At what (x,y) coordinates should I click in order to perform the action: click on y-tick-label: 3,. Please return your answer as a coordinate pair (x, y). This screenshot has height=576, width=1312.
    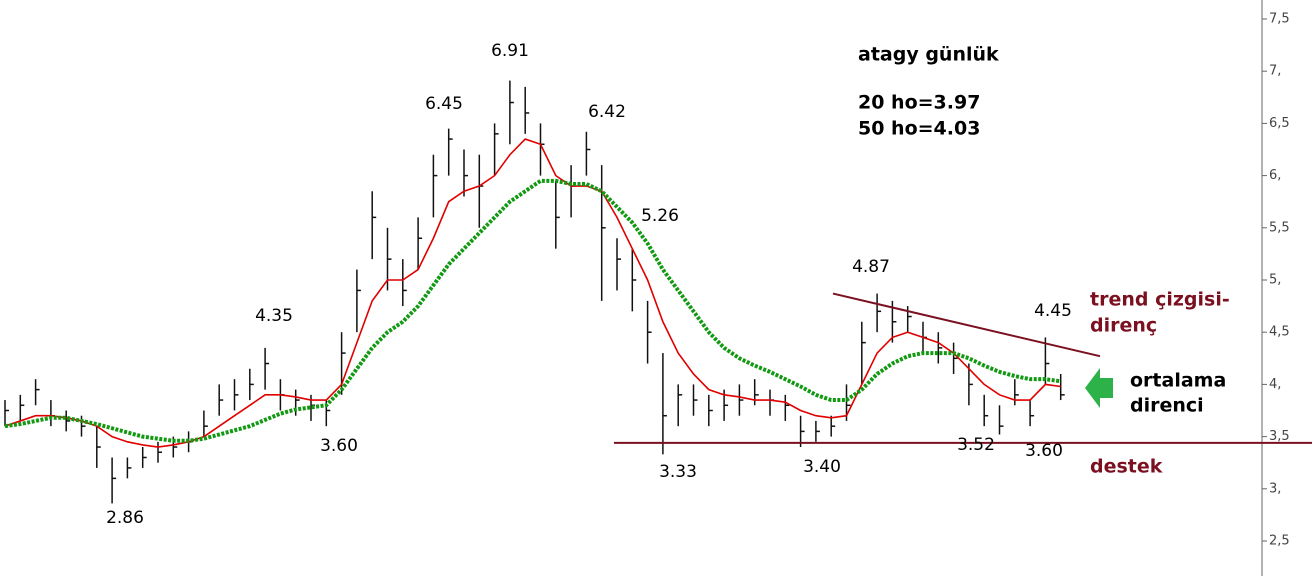
    Looking at the image, I should click on (1275, 488).